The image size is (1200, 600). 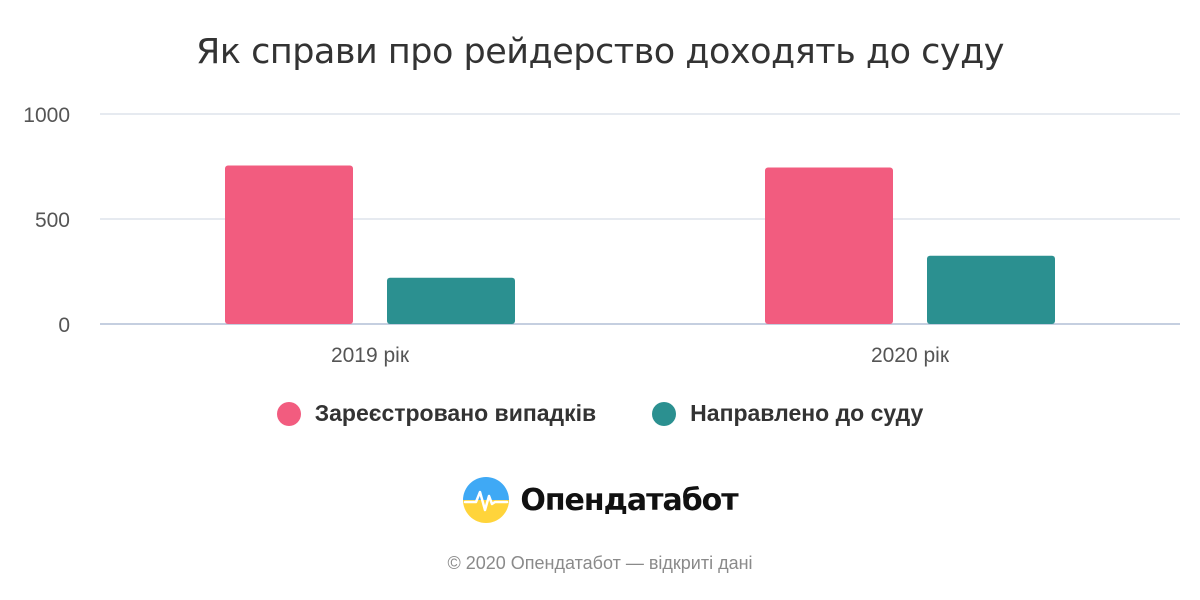 I want to click on x-axis-labels: 2019 рік 2020 рік, so click(x=640, y=355).